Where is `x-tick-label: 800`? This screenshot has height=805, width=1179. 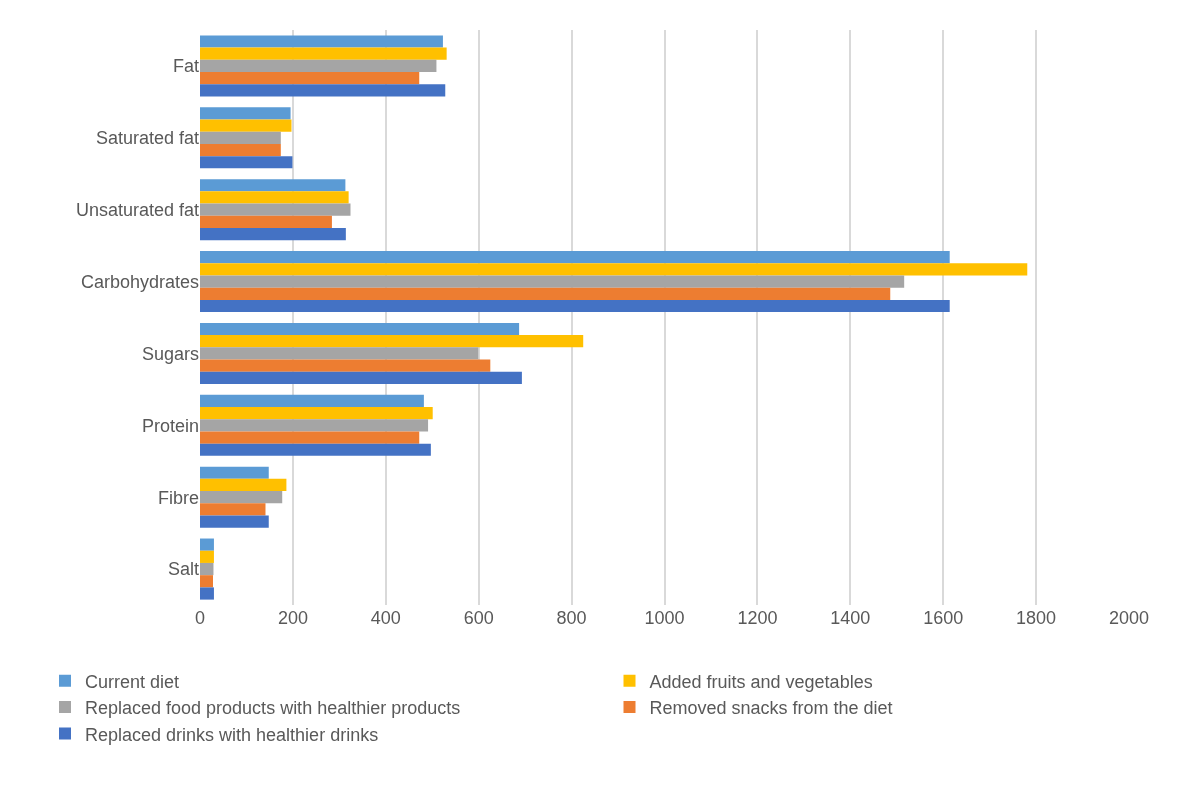 x-tick-label: 800 is located at coordinates (571, 618).